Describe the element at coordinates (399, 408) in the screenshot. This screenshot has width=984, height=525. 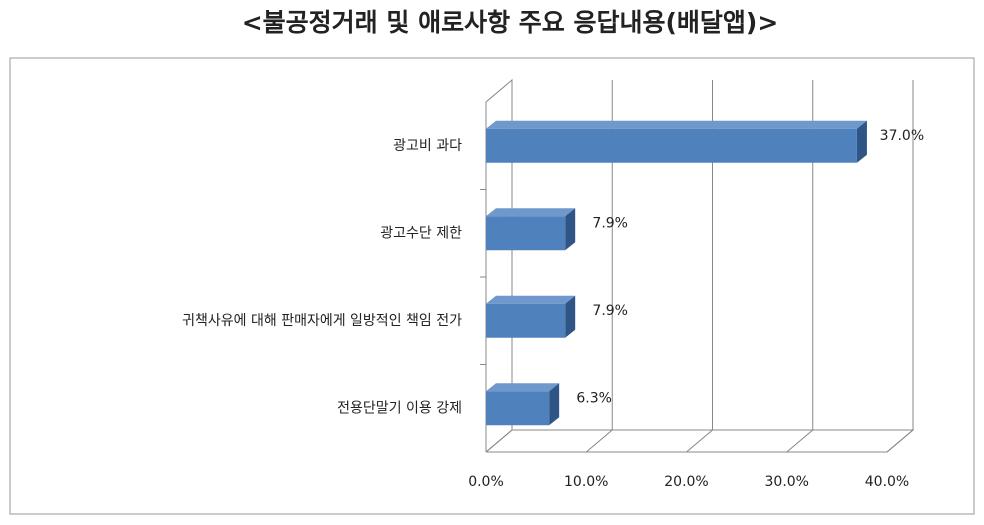
I see `y-tick-label: 전용단말기 이용 강제` at that location.